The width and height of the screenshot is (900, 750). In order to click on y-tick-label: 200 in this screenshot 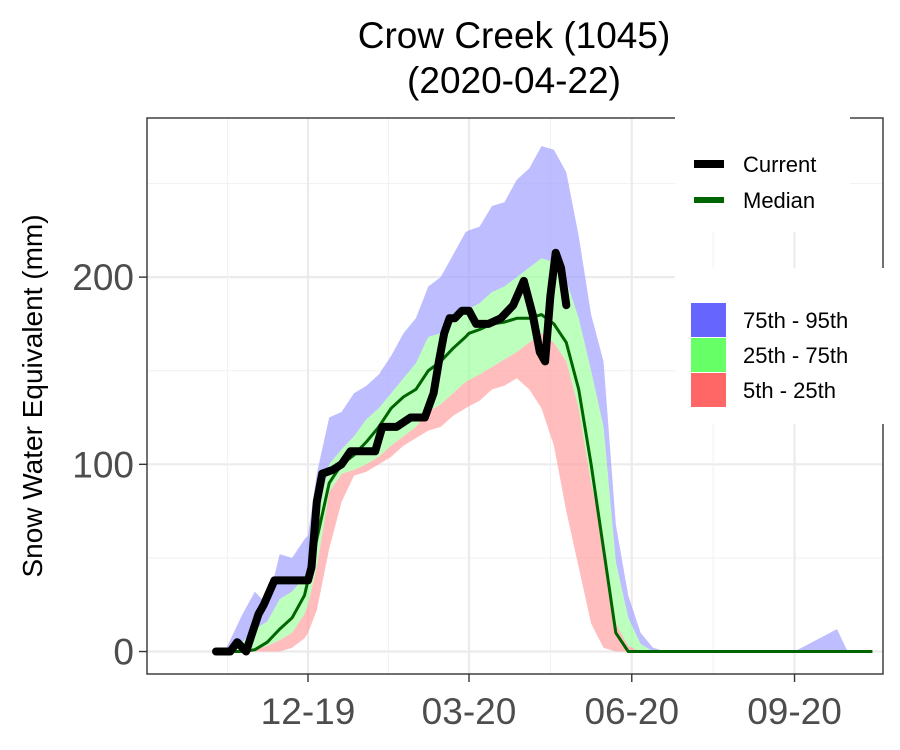, I will do `click(103, 277)`.